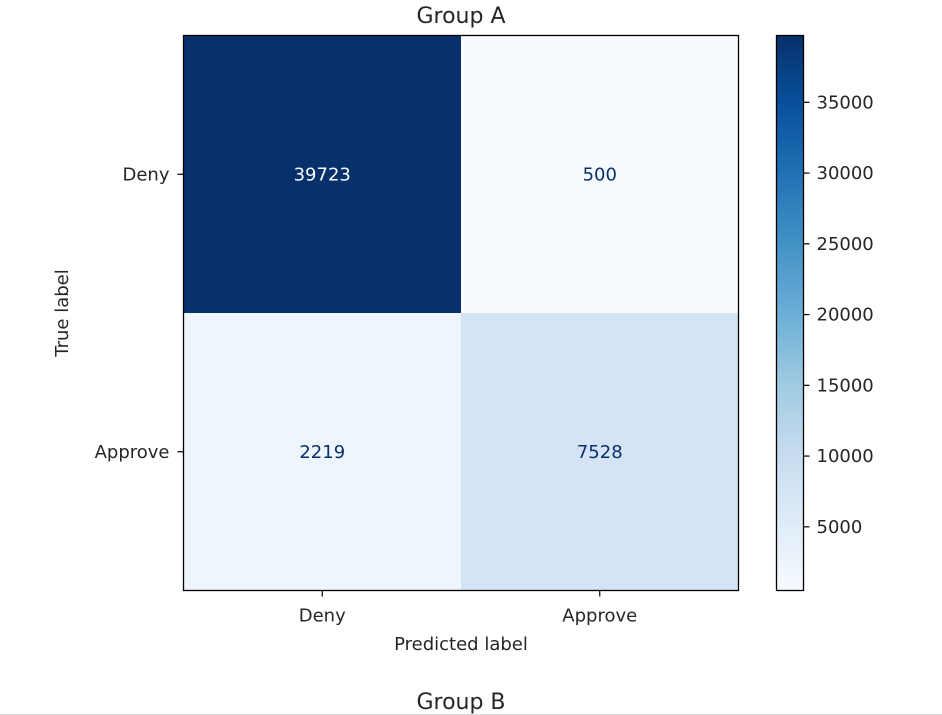  I want to click on chart-title: Group A, so click(460, 16).